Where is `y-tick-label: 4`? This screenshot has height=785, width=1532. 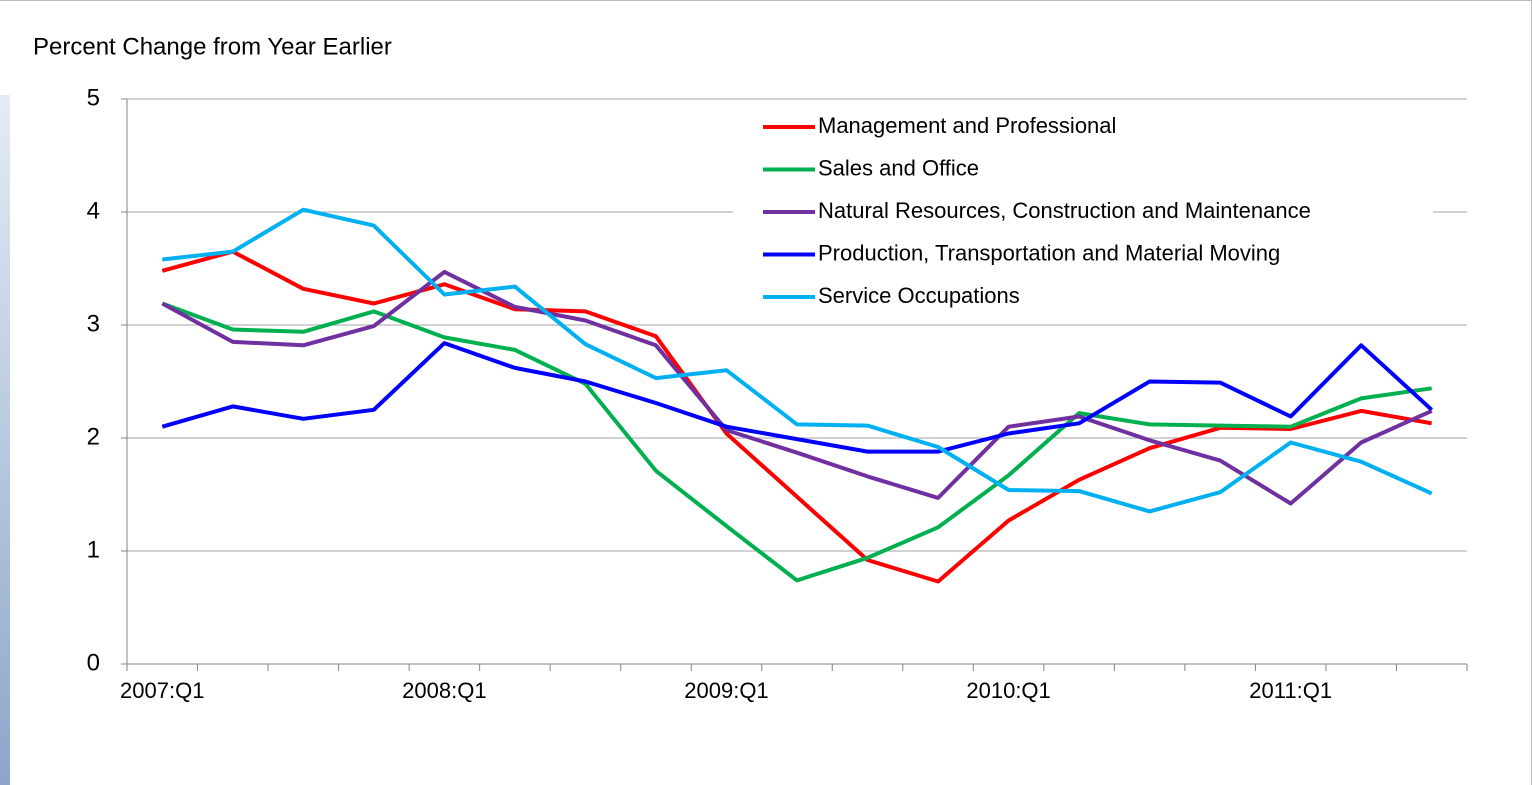 y-tick-label: 4 is located at coordinates (93, 210).